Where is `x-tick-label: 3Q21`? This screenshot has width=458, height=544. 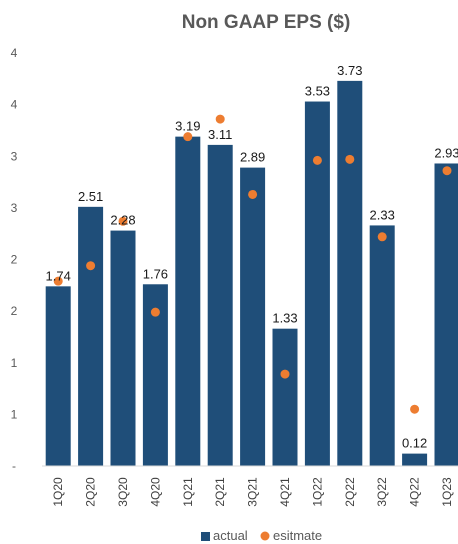
x-tick-label: 3Q21 is located at coordinates (253, 492).